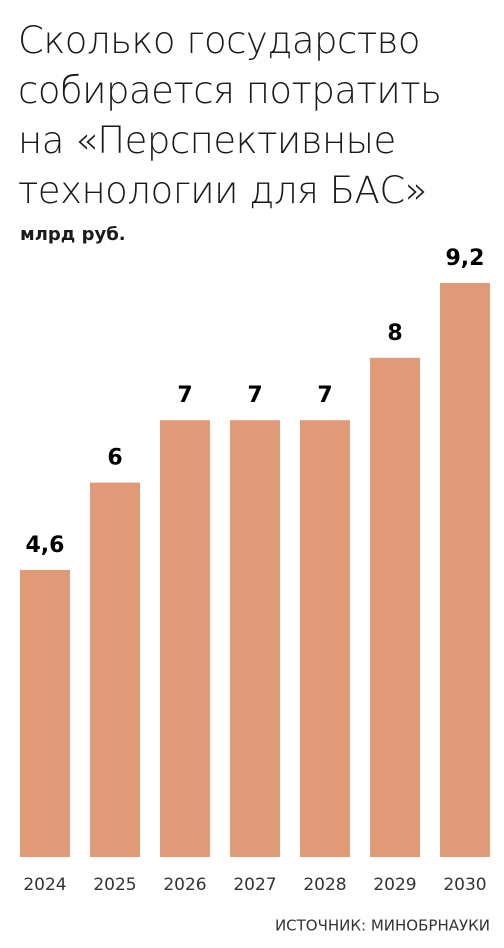 Image resolution: width=504 pixels, height=948 pixels. I want to click on value-label: 6, so click(114, 458).